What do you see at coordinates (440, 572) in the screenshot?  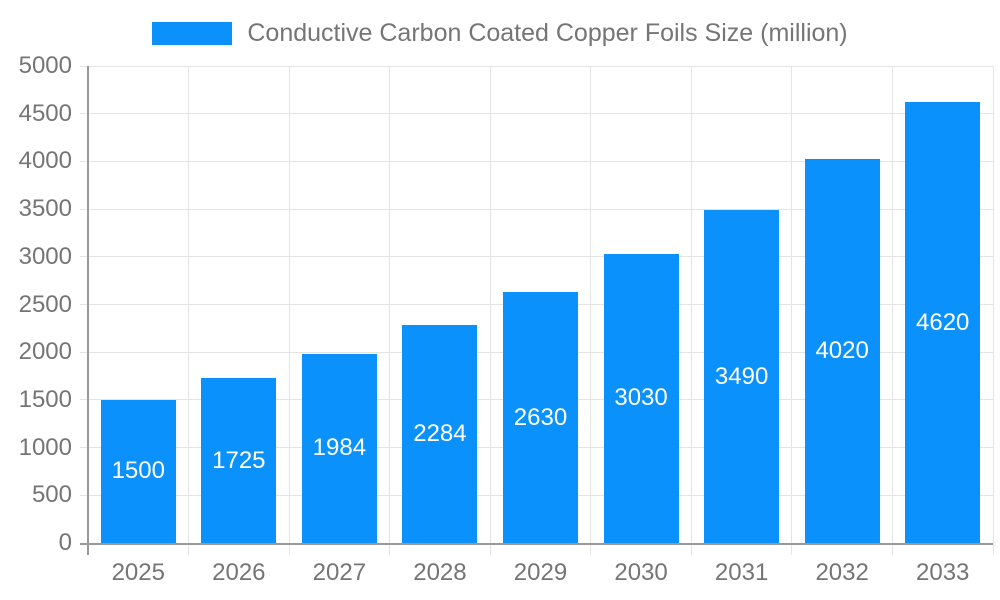 I see `x-tick-label: 2028` at bounding box center [440, 572].